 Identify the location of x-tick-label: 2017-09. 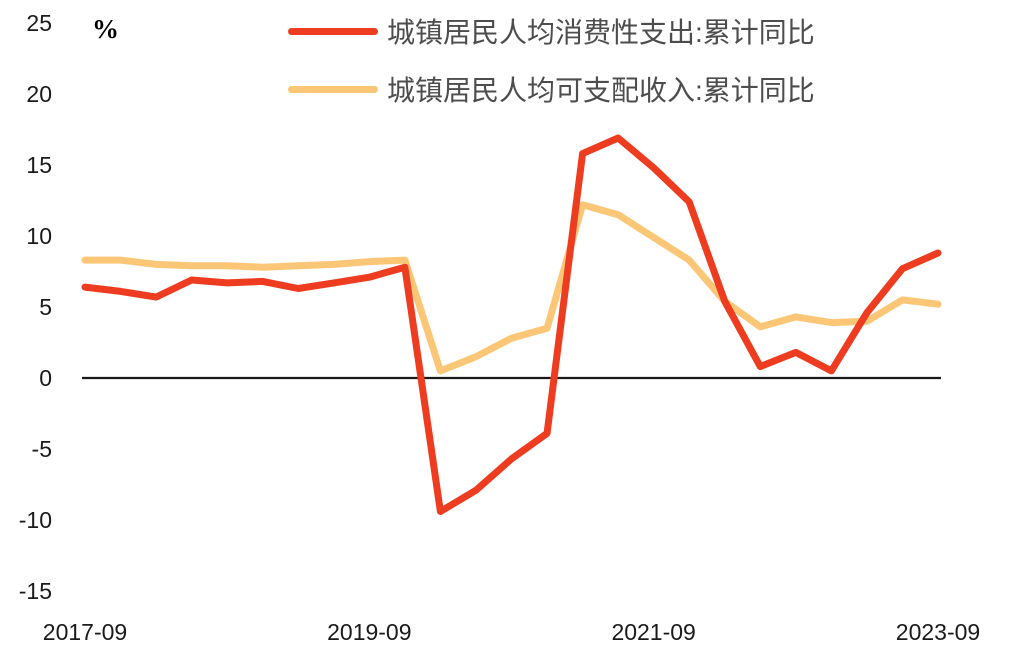
(85, 632).